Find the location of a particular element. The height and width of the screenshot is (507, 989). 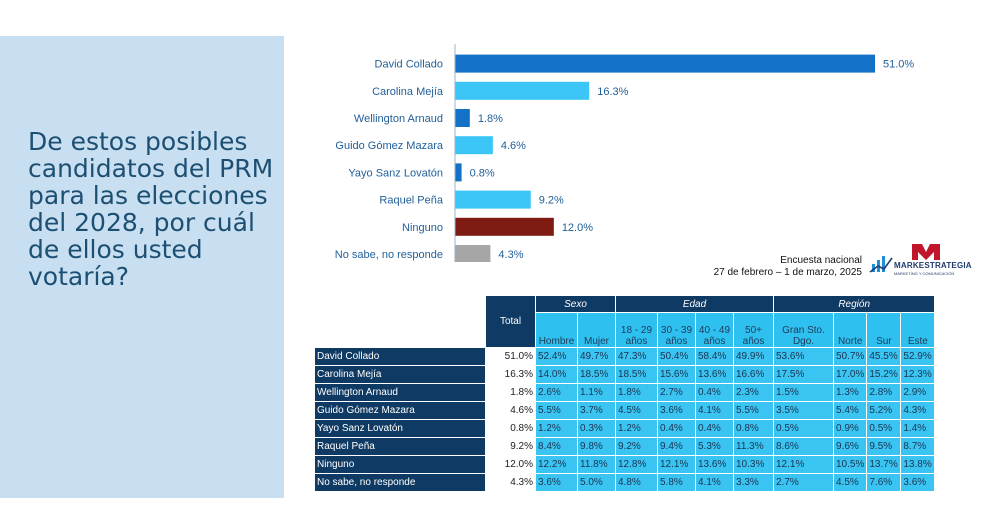

row-label: Ninguno is located at coordinates (400, 464).